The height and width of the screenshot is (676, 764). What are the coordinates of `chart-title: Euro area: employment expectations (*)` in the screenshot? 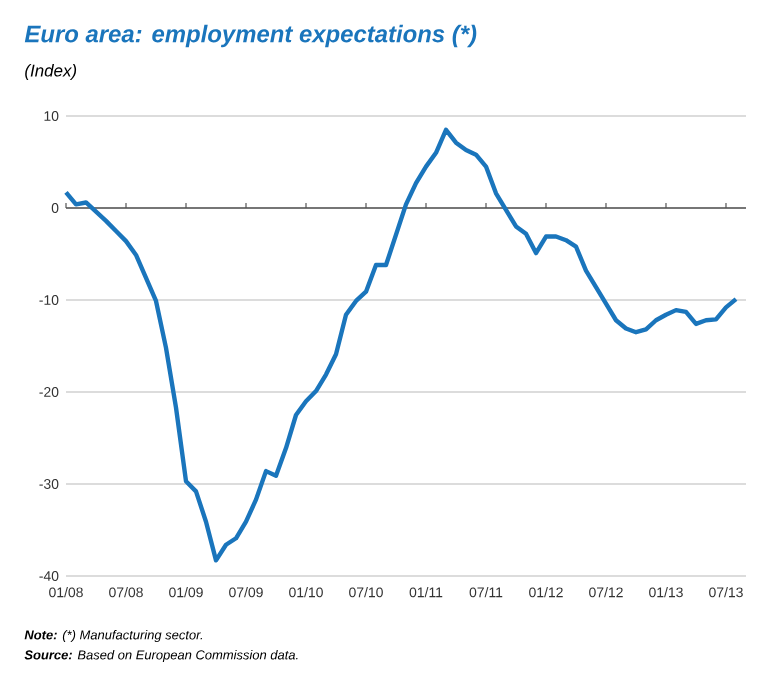 It's located at (250, 36).